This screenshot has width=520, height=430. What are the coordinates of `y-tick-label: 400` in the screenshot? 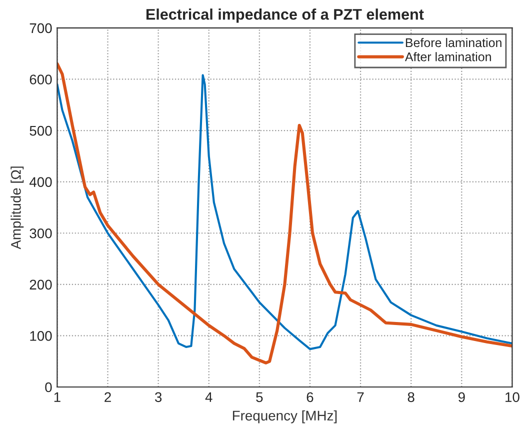 It's located at (40, 182).